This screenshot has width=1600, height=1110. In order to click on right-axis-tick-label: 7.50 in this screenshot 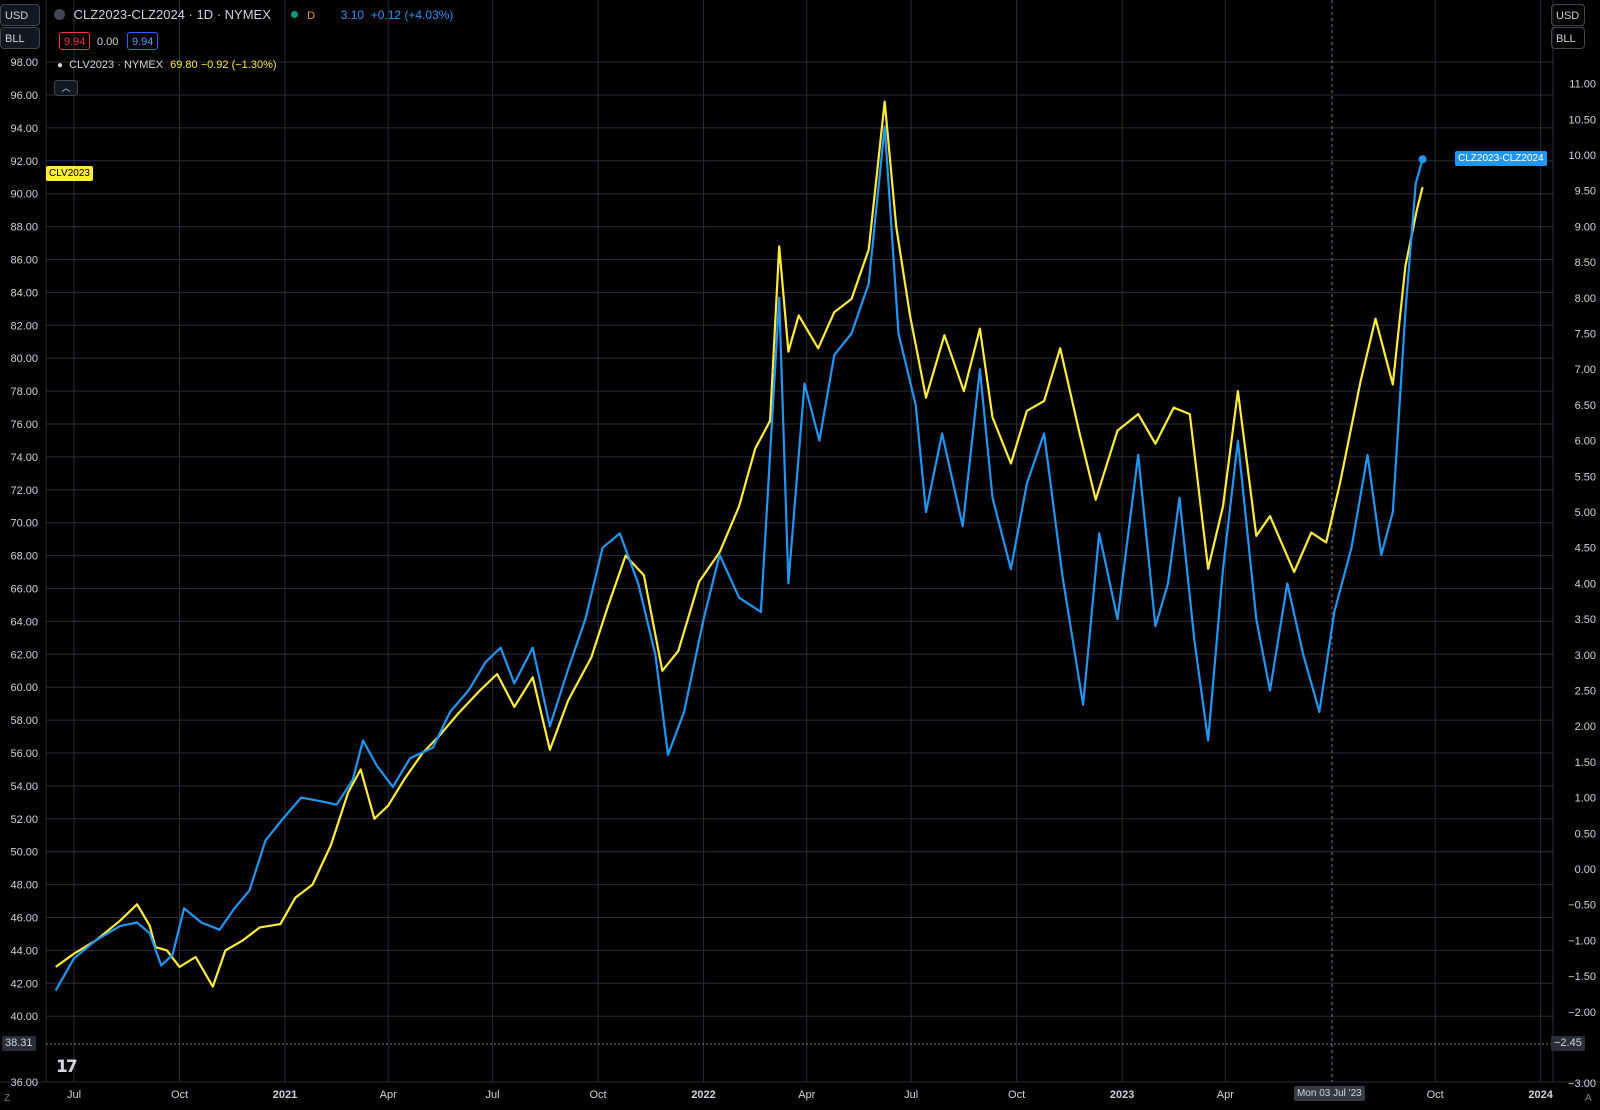, I will do `click(1585, 335)`.